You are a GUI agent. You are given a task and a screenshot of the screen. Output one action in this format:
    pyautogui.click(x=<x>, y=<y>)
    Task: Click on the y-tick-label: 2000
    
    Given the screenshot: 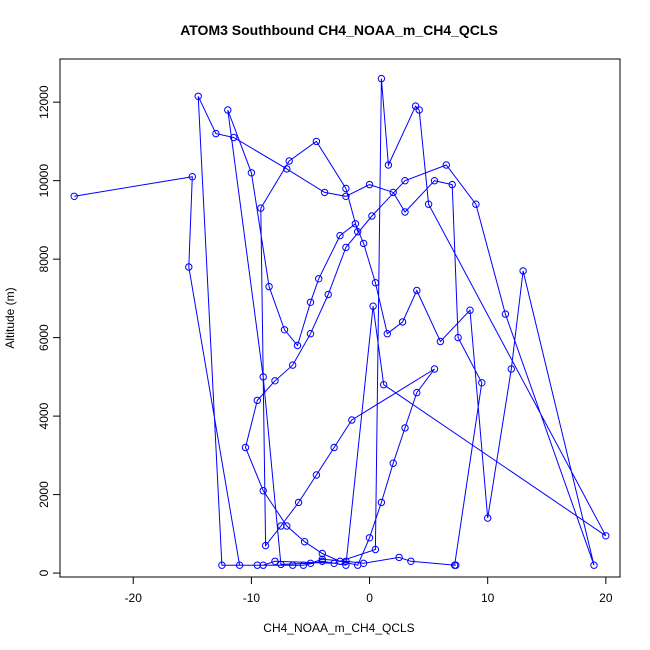 What is the action you would take?
    pyautogui.click(x=44, y=494)
    